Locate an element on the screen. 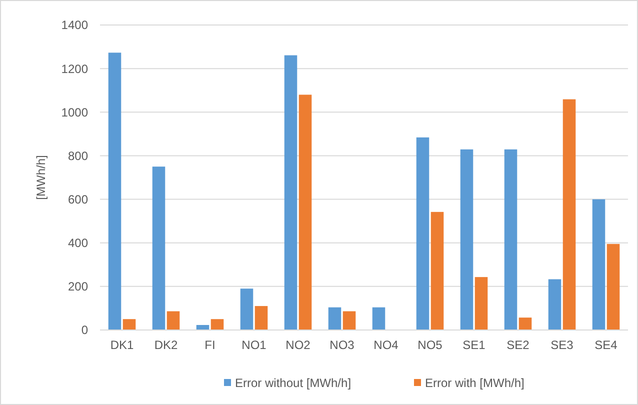  x-tick-label: SE2 is located at coordinates (518, 345).